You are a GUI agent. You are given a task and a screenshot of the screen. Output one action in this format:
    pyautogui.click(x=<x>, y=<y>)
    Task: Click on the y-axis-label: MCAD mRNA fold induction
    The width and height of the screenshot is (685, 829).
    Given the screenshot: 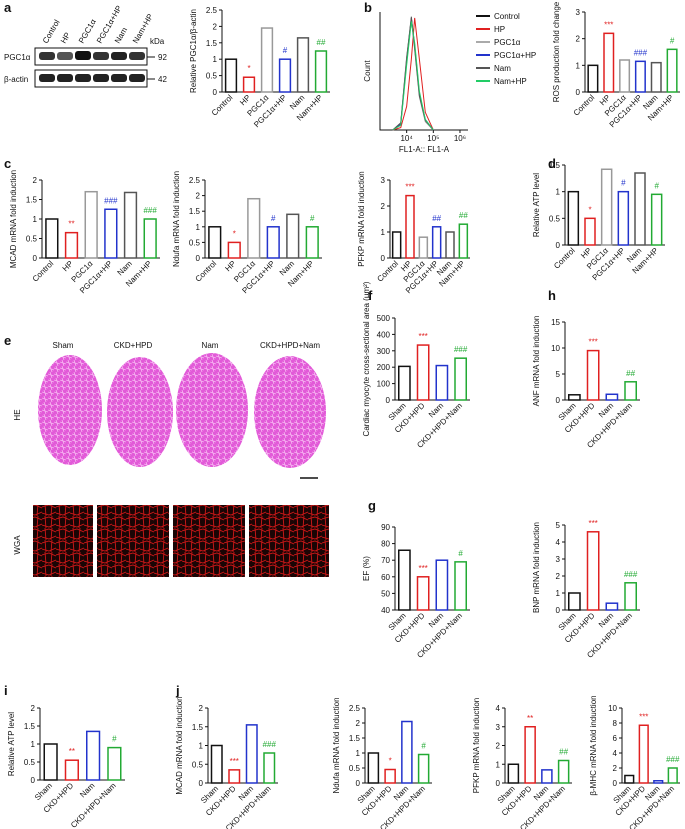 What is the action you would take?
    pyautogui.click(x=179, y=745)
    